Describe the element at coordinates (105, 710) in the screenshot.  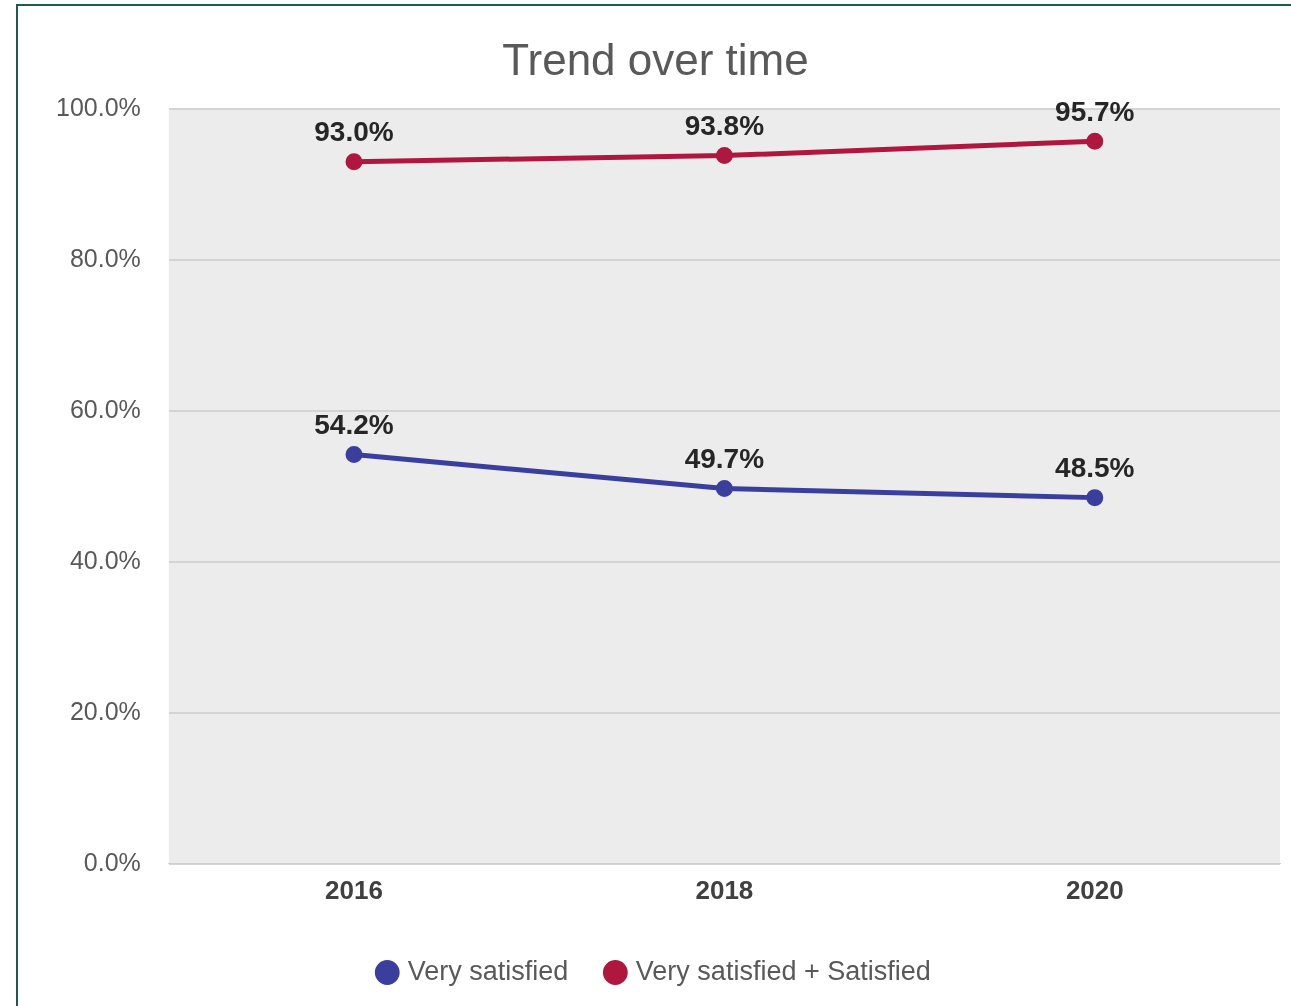
I see `y-tick-label: 20.0%` at that location.